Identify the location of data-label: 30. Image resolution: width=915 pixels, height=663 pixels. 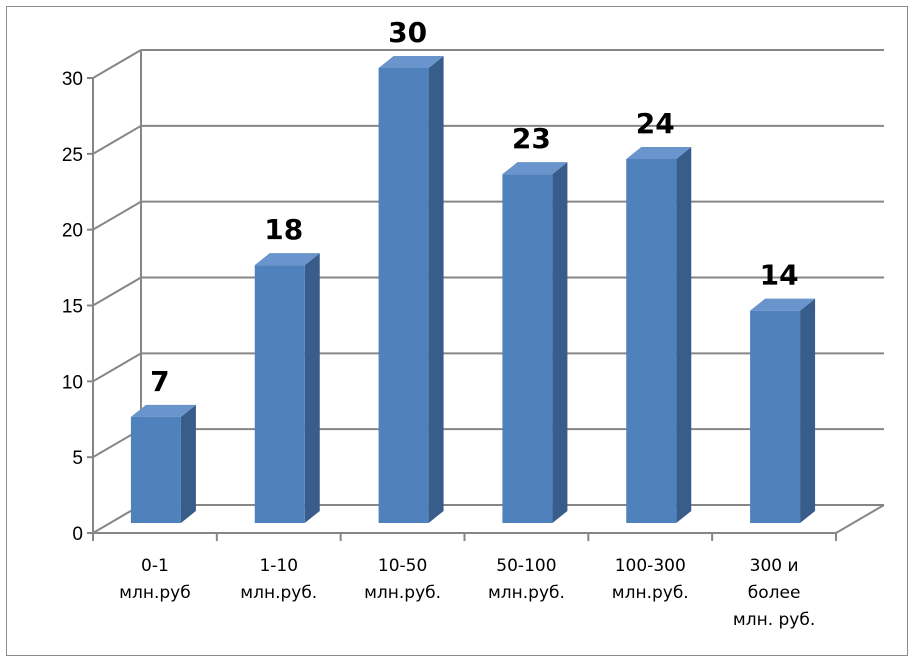
(407, 32).